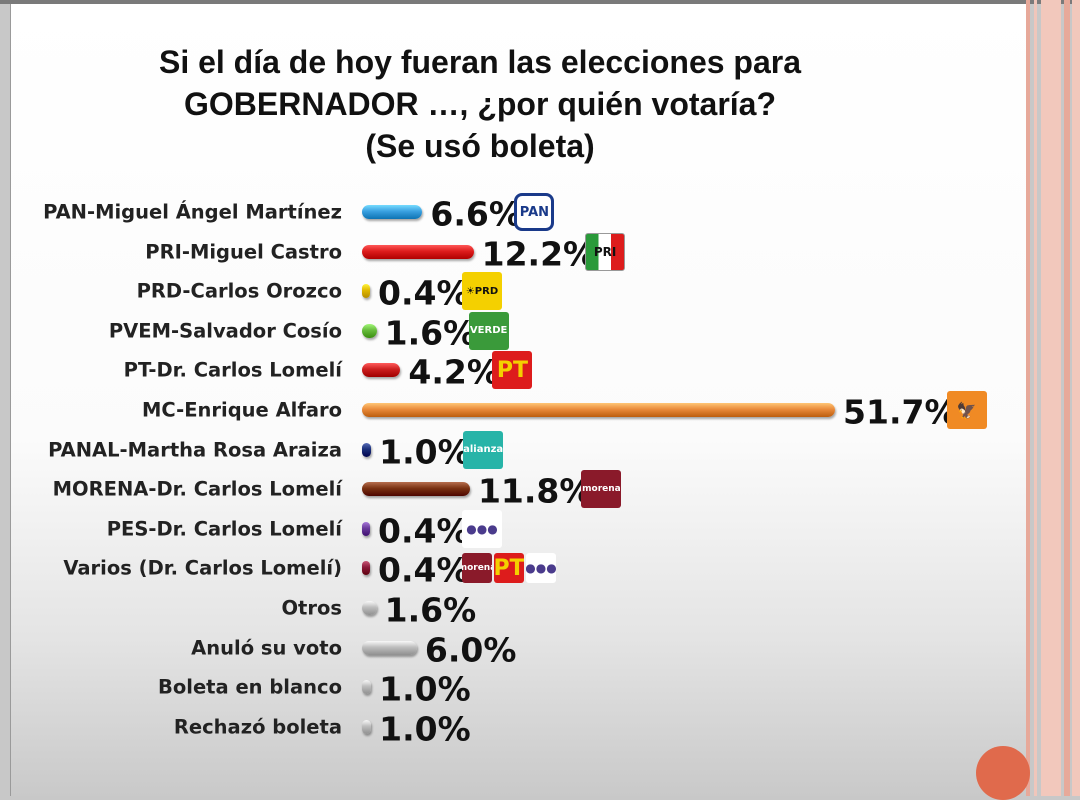 The height and width of the screenshot is (800, 1080). I want to click on value-label: 6.0%, so click(470, 650).